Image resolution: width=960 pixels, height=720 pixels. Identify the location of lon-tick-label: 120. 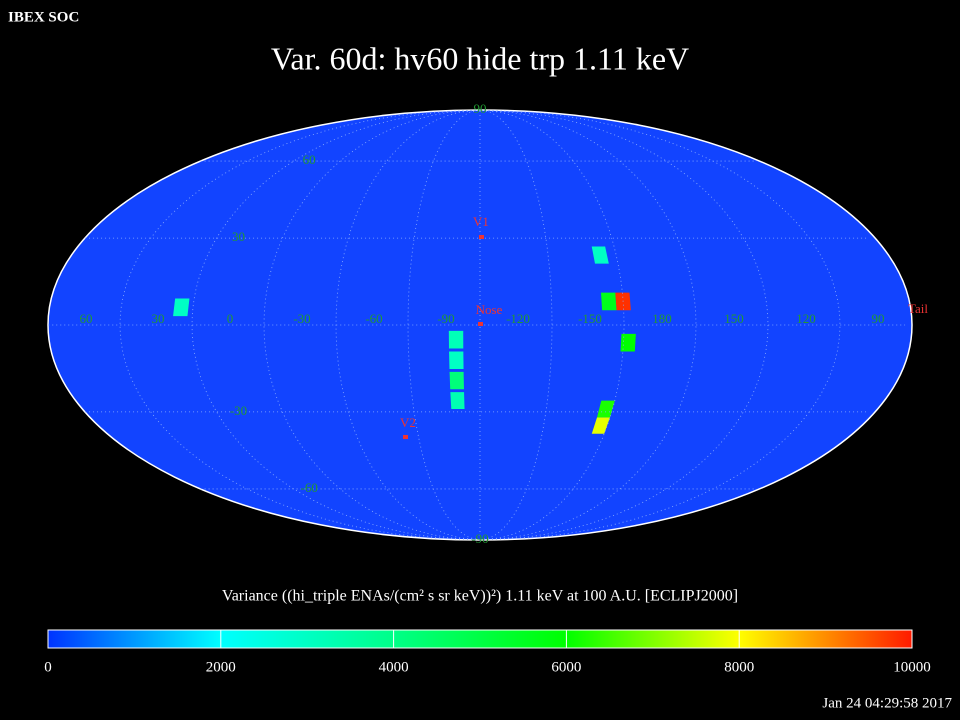
(806, 318).